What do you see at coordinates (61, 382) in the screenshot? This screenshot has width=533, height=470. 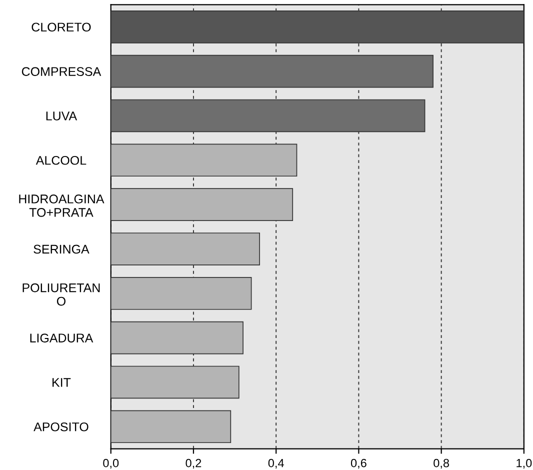 I see `y-tick-label: KIT` at bounding box center [61, 382].